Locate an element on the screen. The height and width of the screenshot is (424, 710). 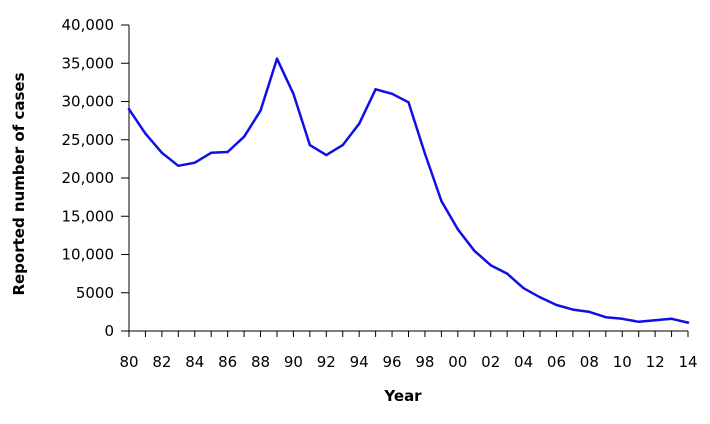
x-tick-label: 98 is located at coordinates (424, 362).